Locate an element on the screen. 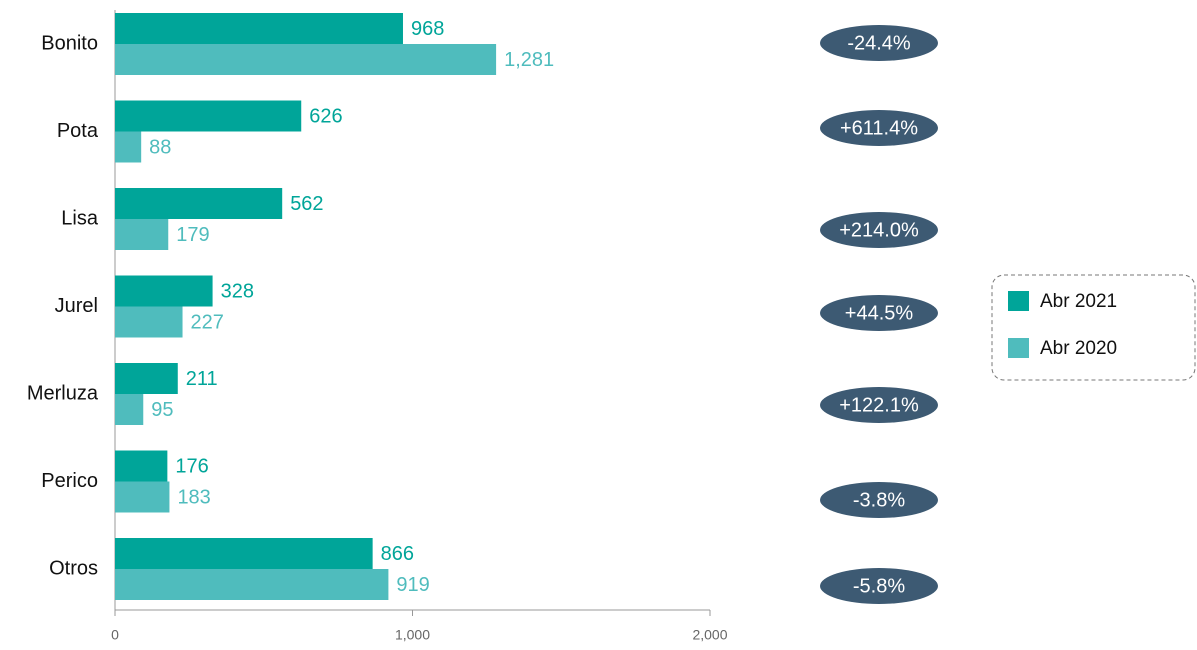 This screenshot has width=1197, height=650. change-label: +44.5% is located at coordinates (879, 313).